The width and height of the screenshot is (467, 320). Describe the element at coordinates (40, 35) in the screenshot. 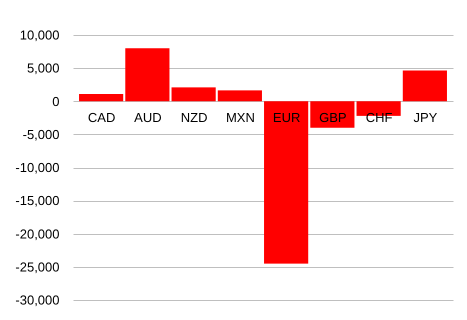

I see `y-tick-label: 10,000` at that location.